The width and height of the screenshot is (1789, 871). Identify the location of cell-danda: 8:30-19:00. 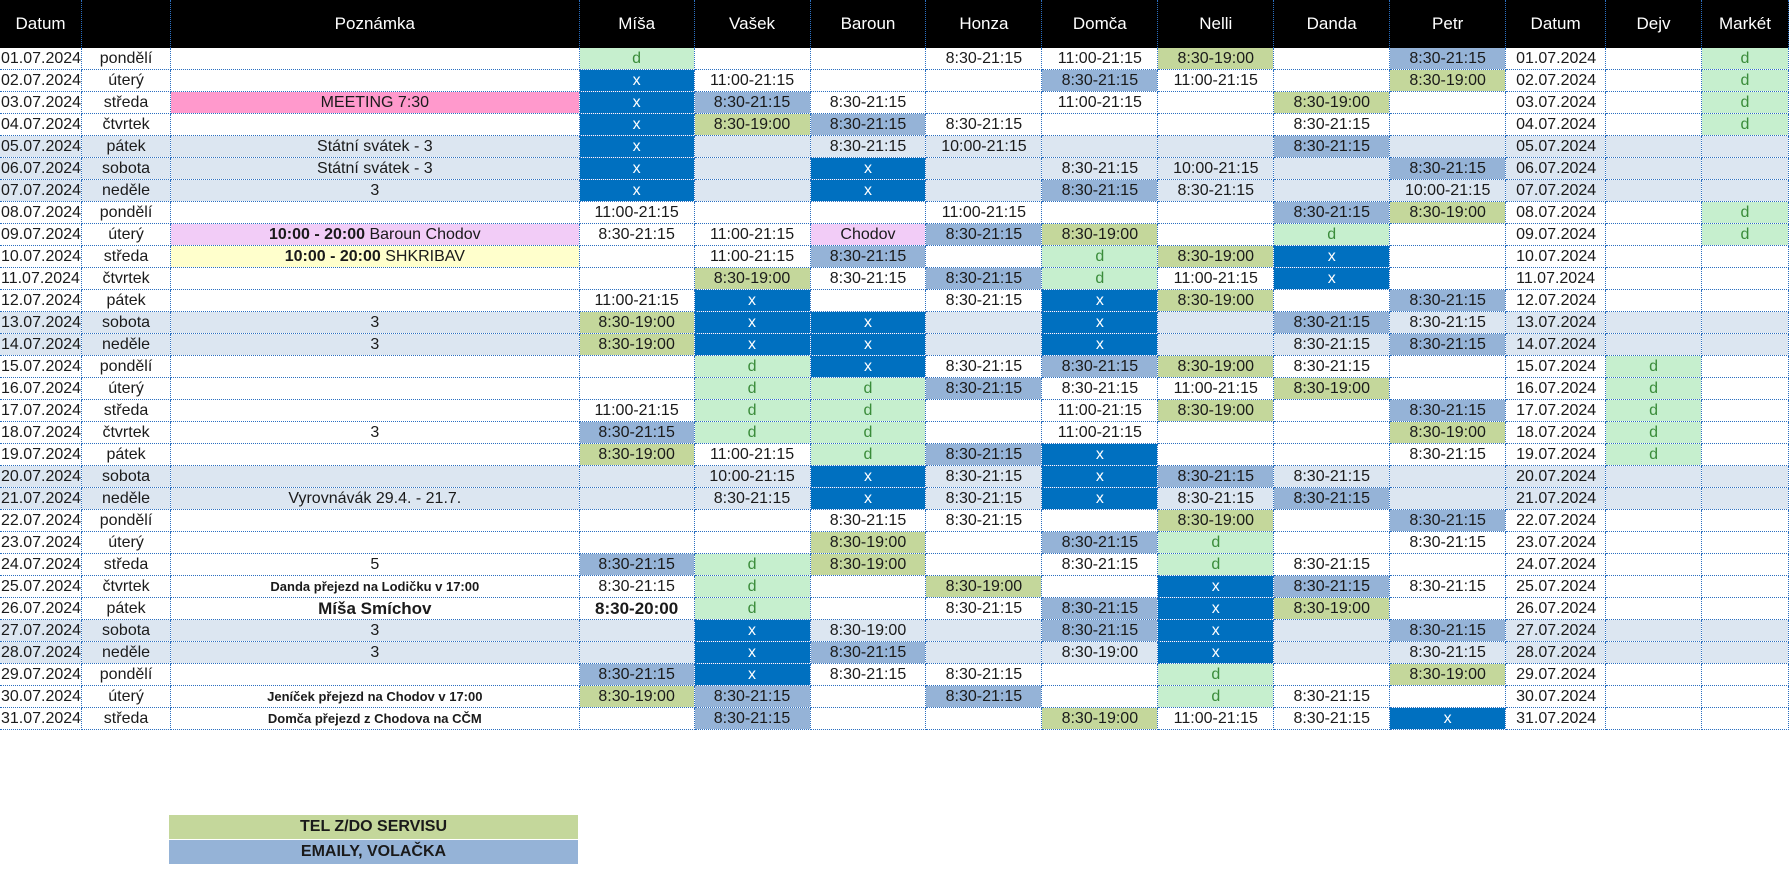
(1332, 608).